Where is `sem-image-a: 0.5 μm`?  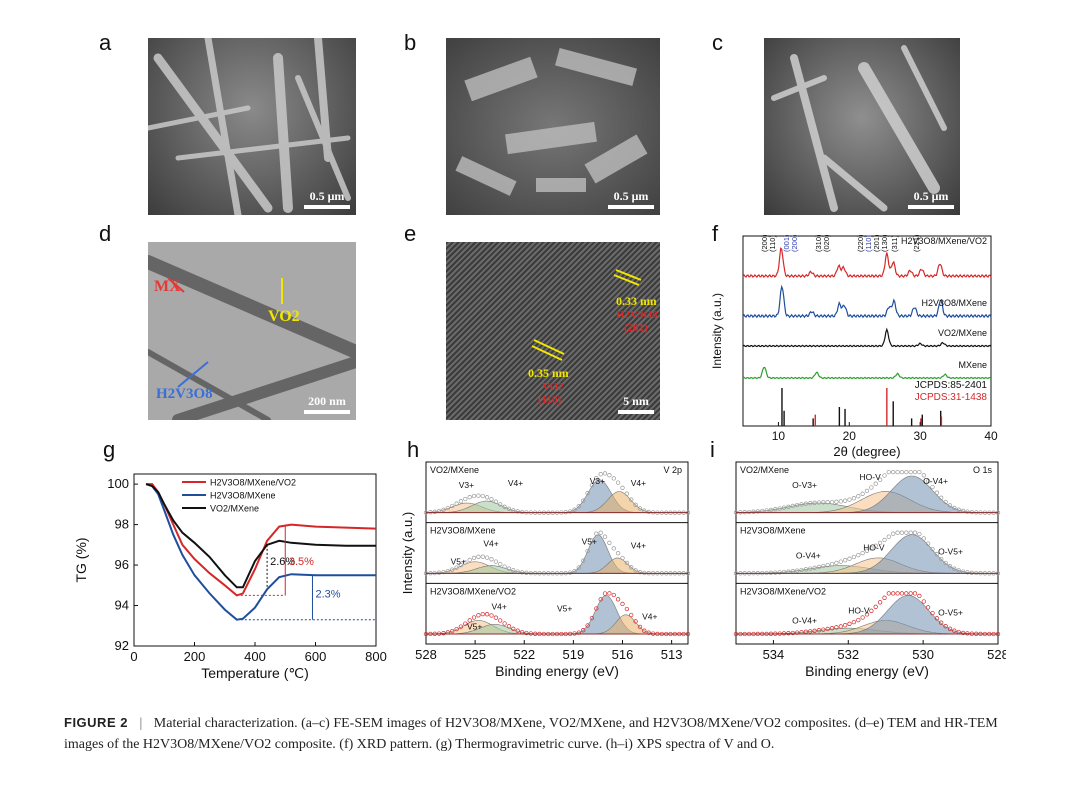
sem-image-a: 0.5 μm is located at coordinates (252, 126).